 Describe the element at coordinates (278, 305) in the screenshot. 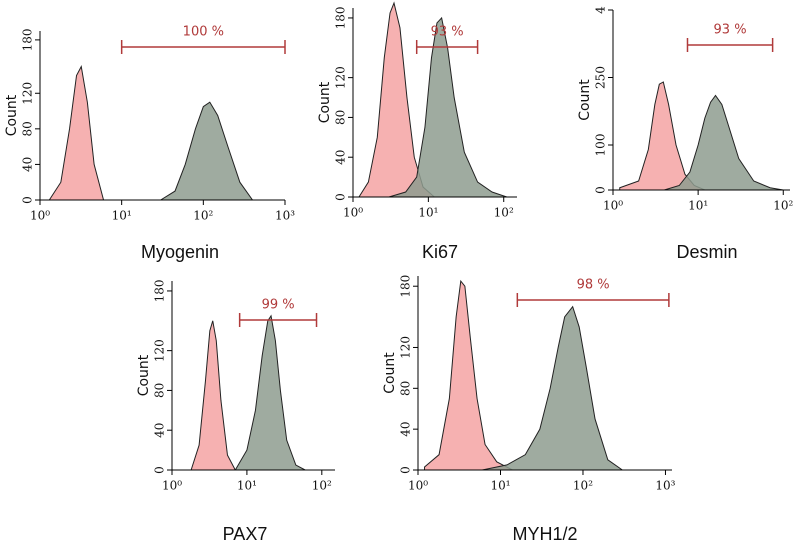

I see `gate-label: 99 %` at that location.